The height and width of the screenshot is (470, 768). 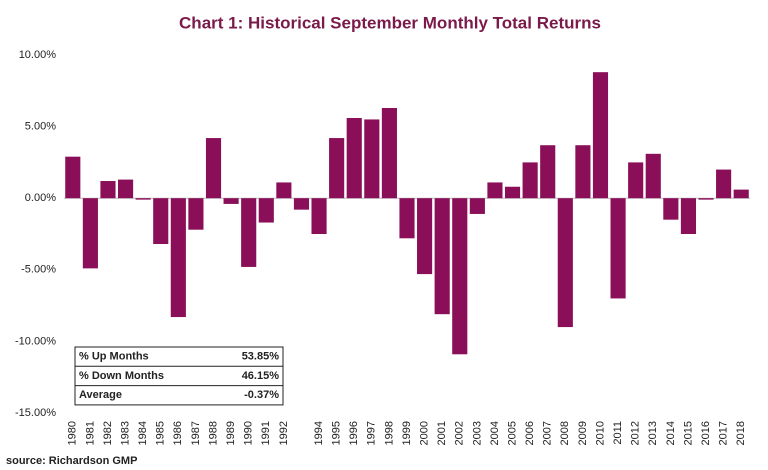 What do you see at coordinates (618, 433) in the screenshot?
I see `x-tick-label: 2011` at bounding box center [618, 433].